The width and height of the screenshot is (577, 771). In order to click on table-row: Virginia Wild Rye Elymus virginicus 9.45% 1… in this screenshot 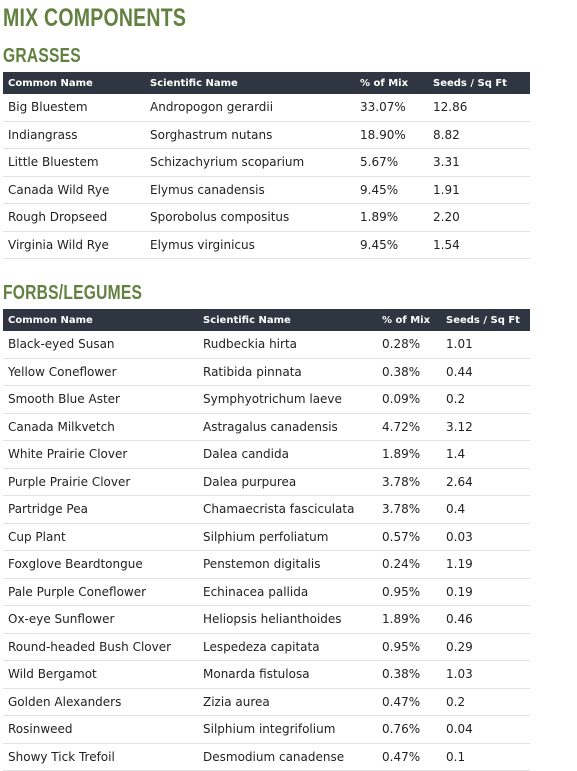, I will do `click(266, 245)`.